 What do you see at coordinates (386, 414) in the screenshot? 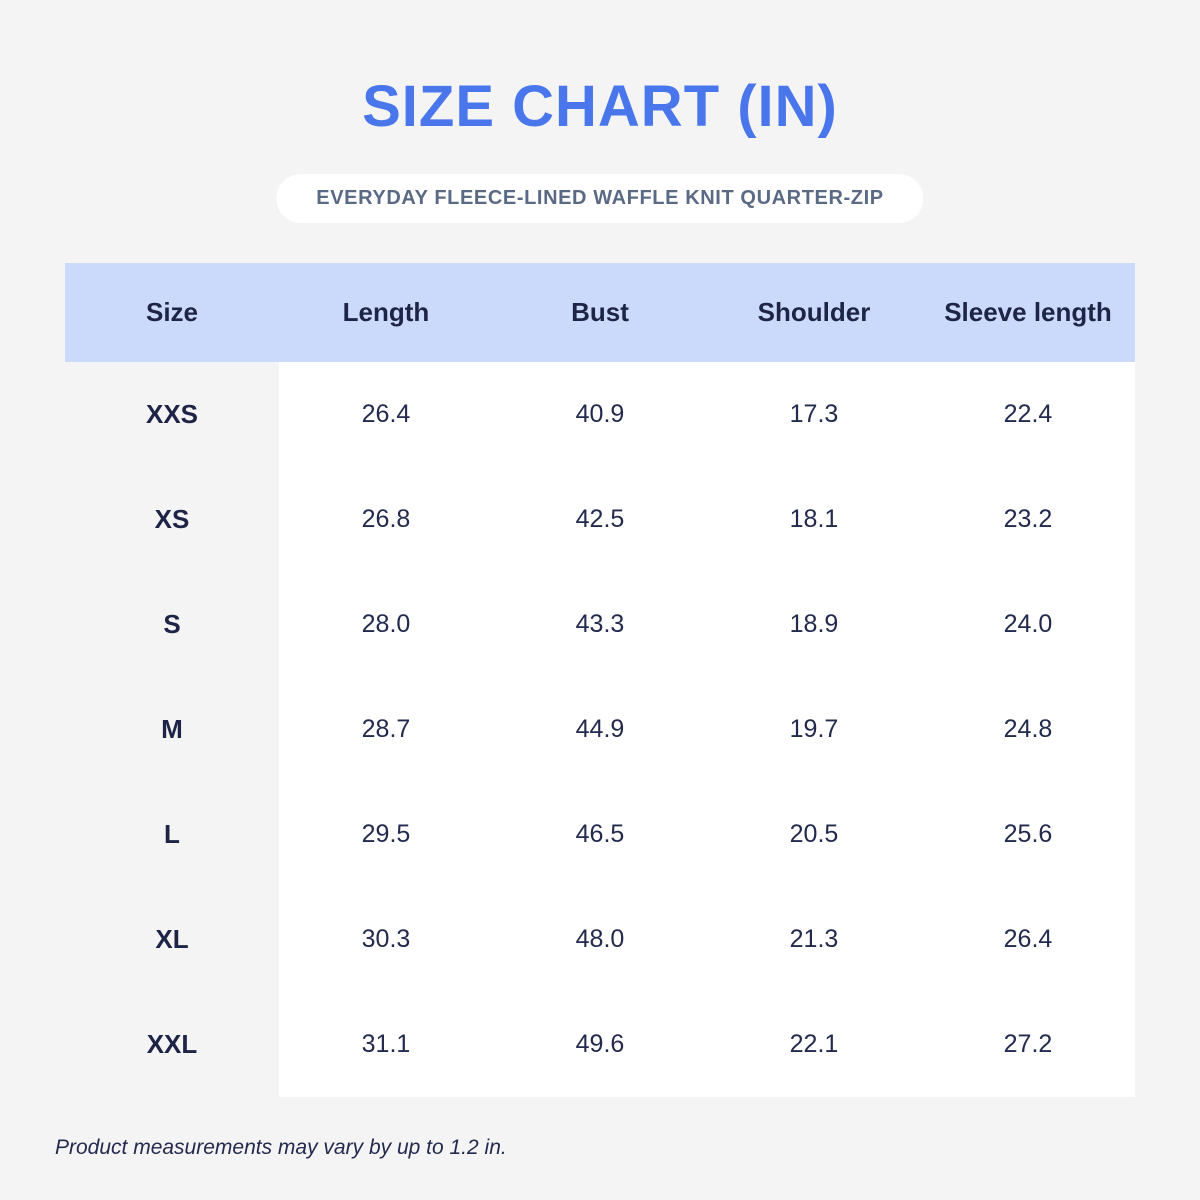
I see `length-value: 26.4` at bounding box center [386, 414].